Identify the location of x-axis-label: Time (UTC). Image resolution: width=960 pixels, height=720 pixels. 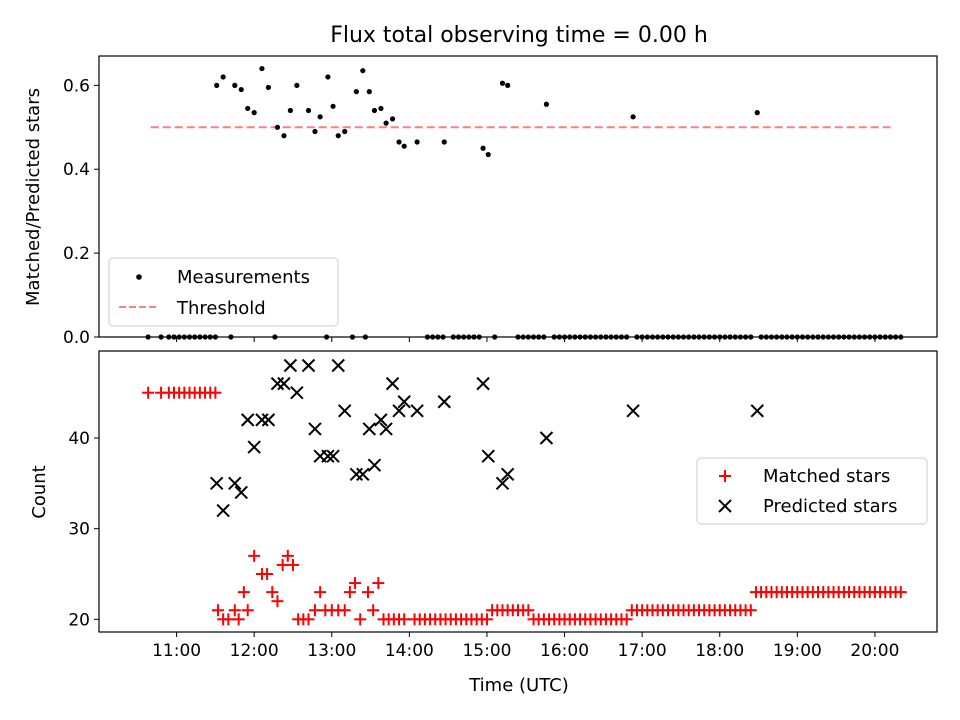
(518, 685).